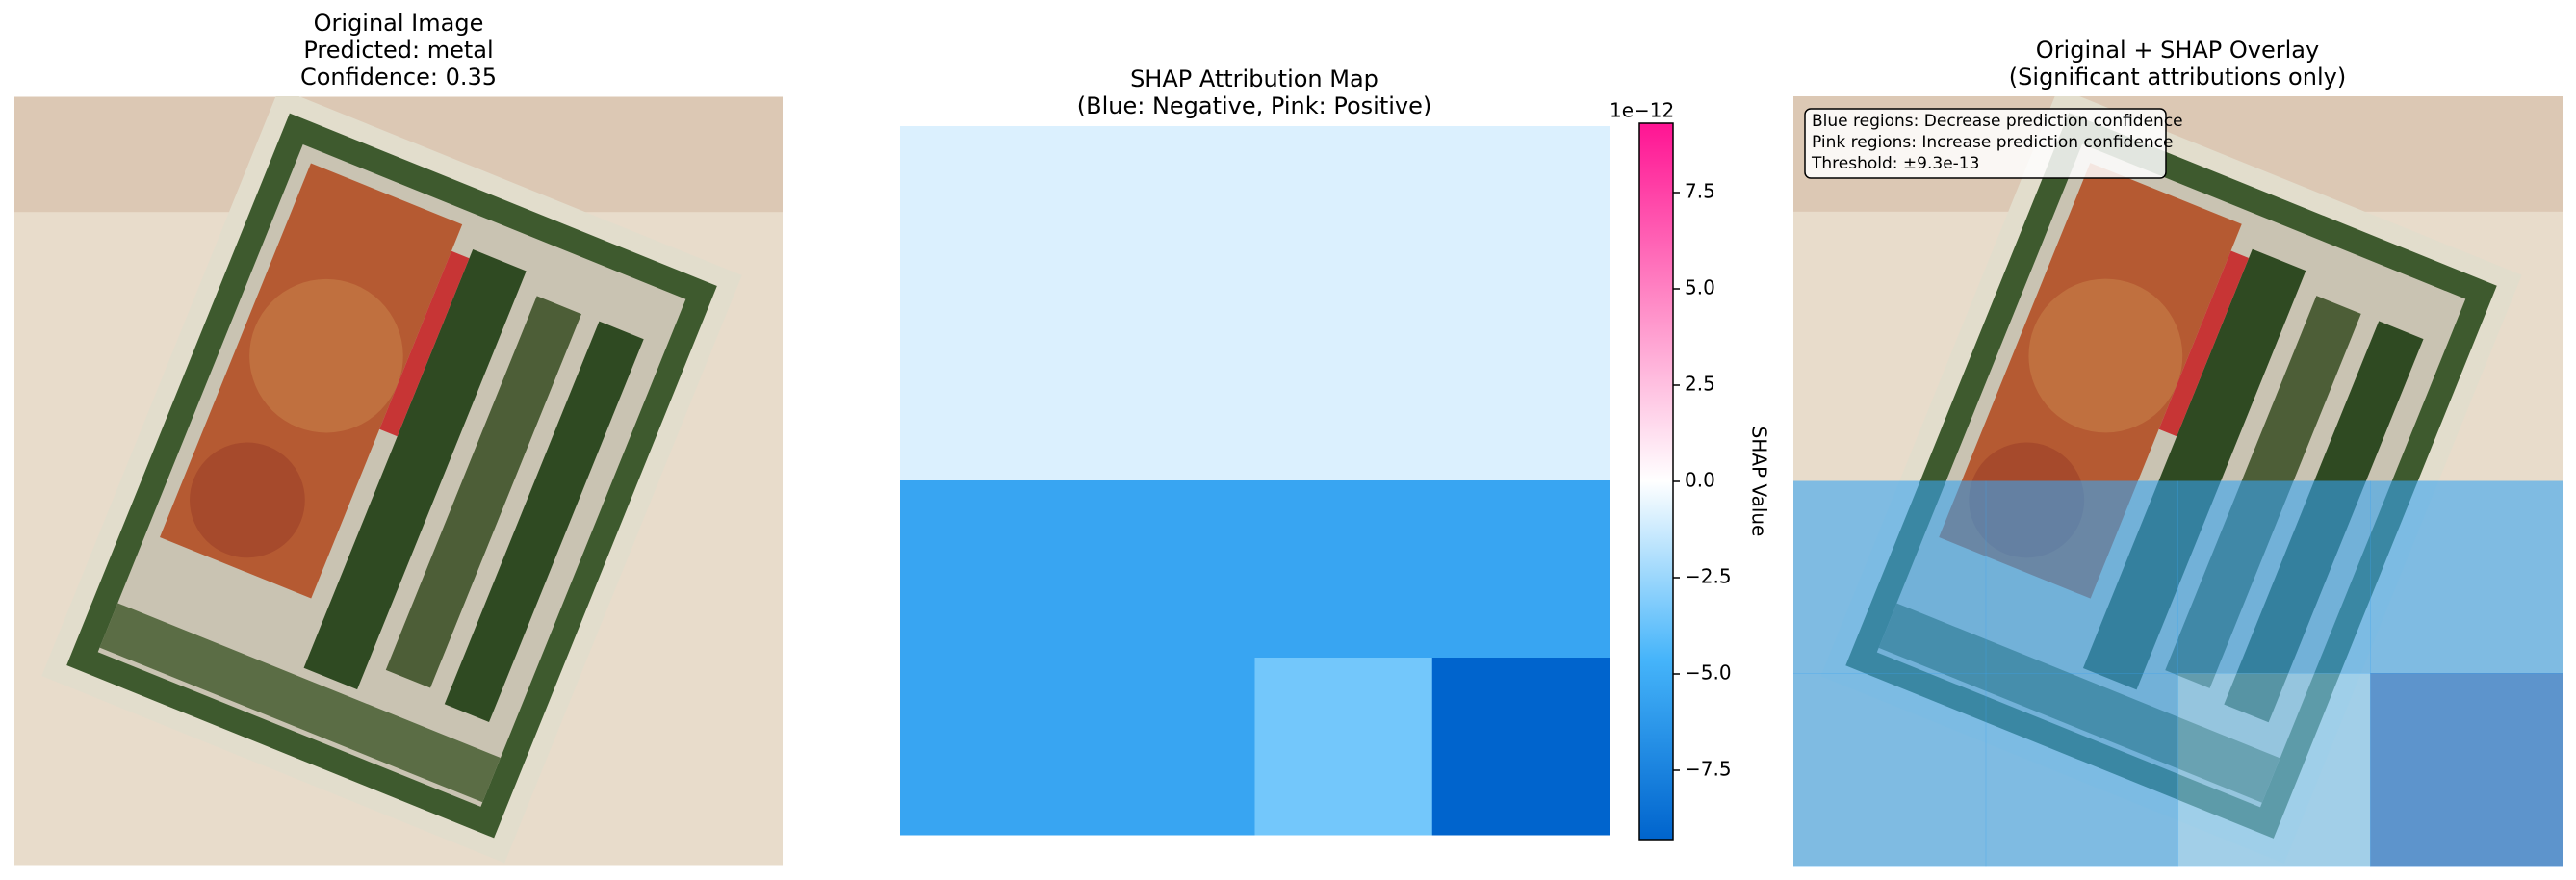 This screenshot has width=2576, height=880. What do you see at coordinates (1700, 191) in the screenshot?
I see `colorbar-tick-label: 7.5` at bounding box center [1700, 191].